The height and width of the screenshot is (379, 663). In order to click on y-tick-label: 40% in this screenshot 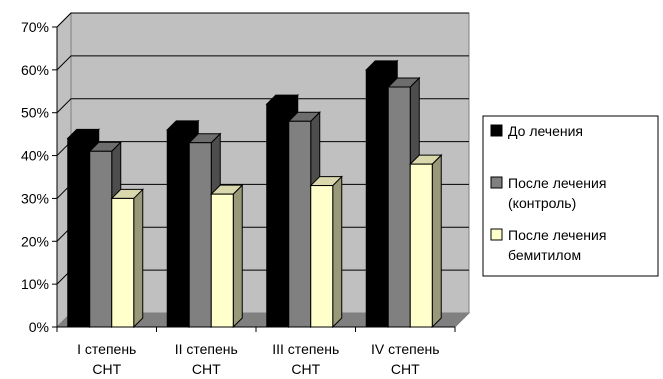, I will do `click(35, 156)`.